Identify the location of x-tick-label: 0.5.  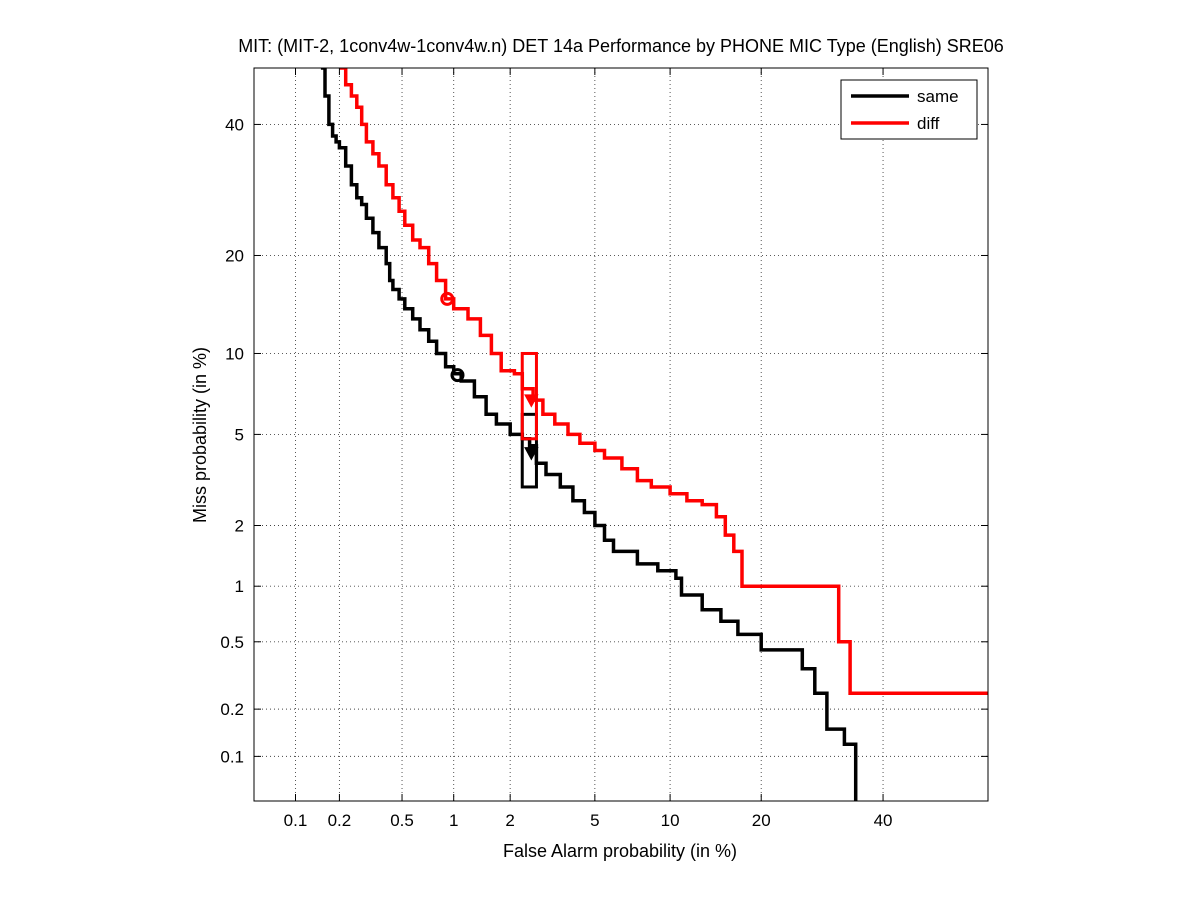
(402, 820).